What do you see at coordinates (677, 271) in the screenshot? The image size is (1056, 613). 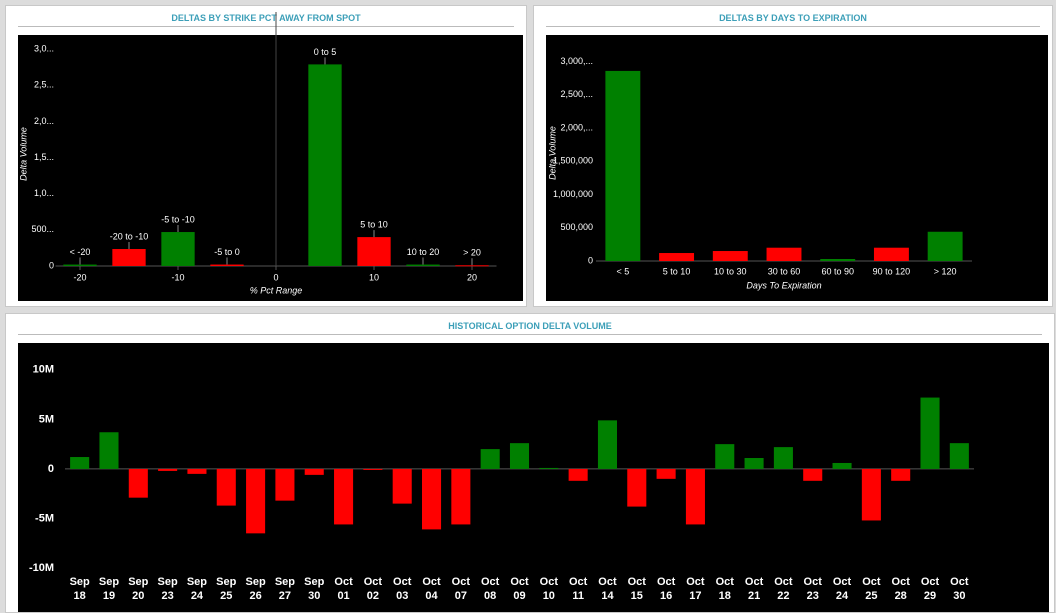 I see `x-tick-label: 5 to 10` at bounding box center [677, 271].